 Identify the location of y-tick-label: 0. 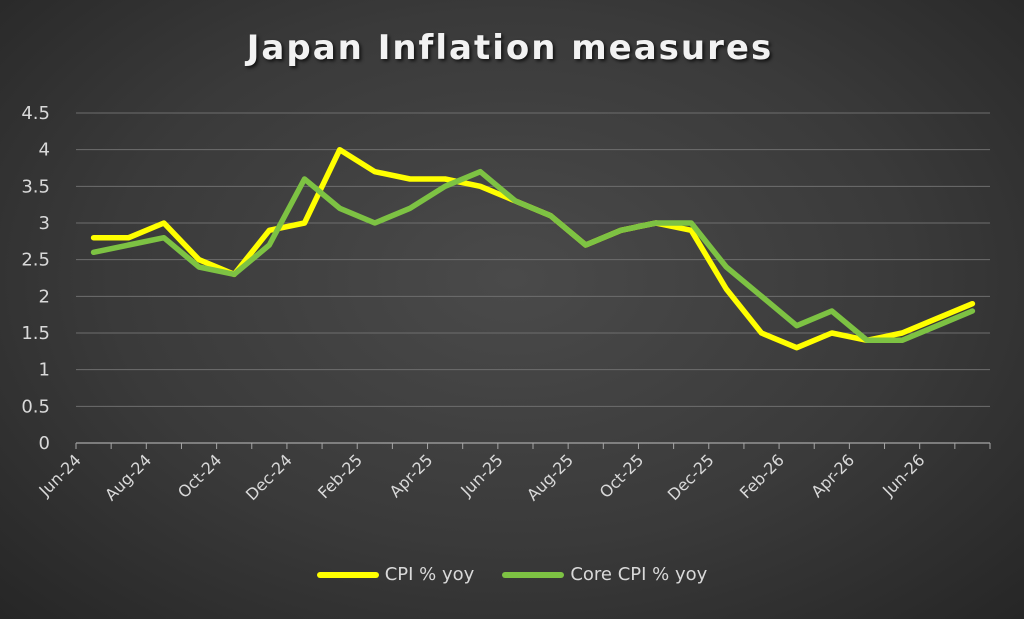
(44, 443).